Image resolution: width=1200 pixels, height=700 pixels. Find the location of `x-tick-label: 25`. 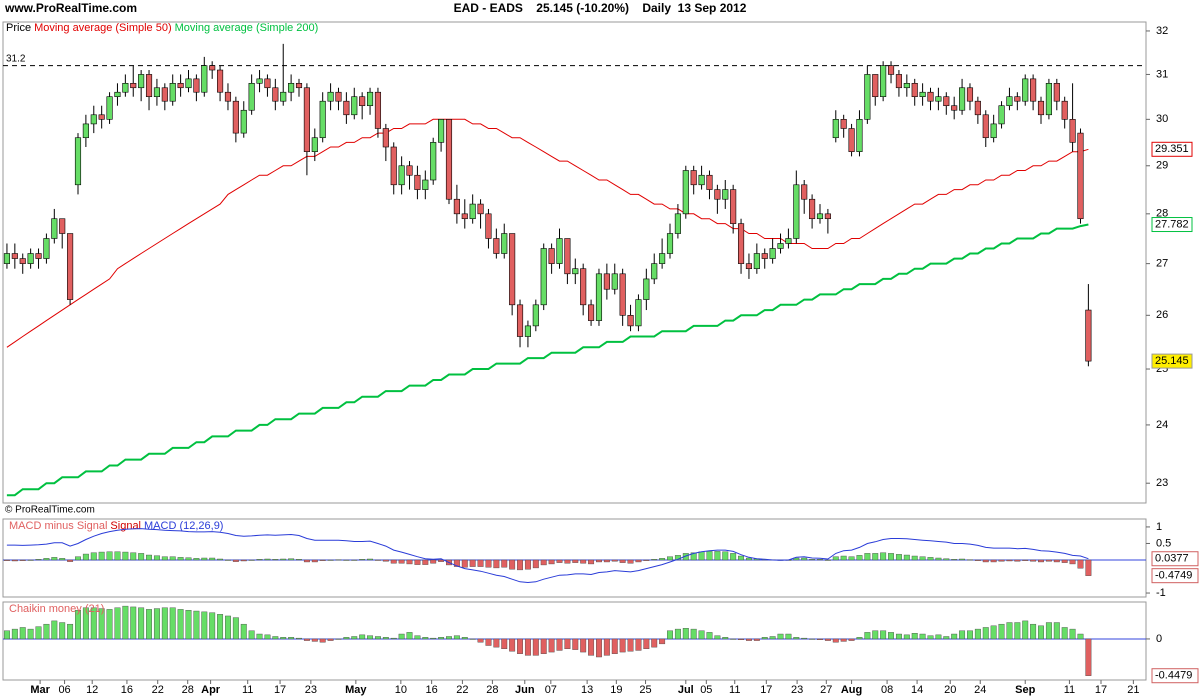

x-tick-label: 25 is located at coordinates (645, 690).